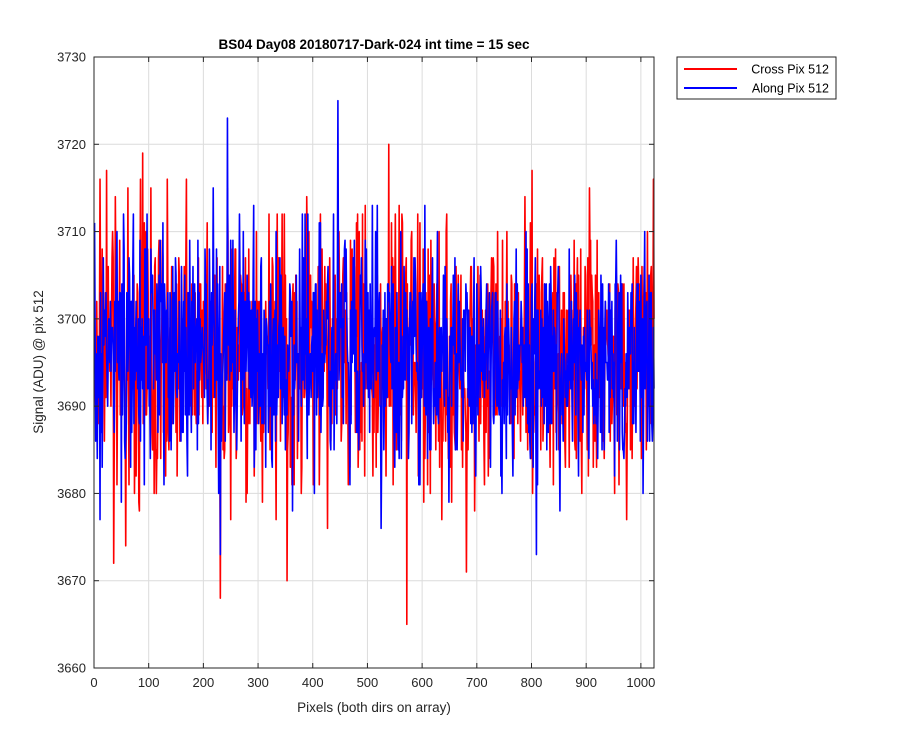 The width and height of the screenshot is (900, 750). Describe the element at coordinates (71, 493) in the screenshot. I see `y-tick-label: 3680` at that location.